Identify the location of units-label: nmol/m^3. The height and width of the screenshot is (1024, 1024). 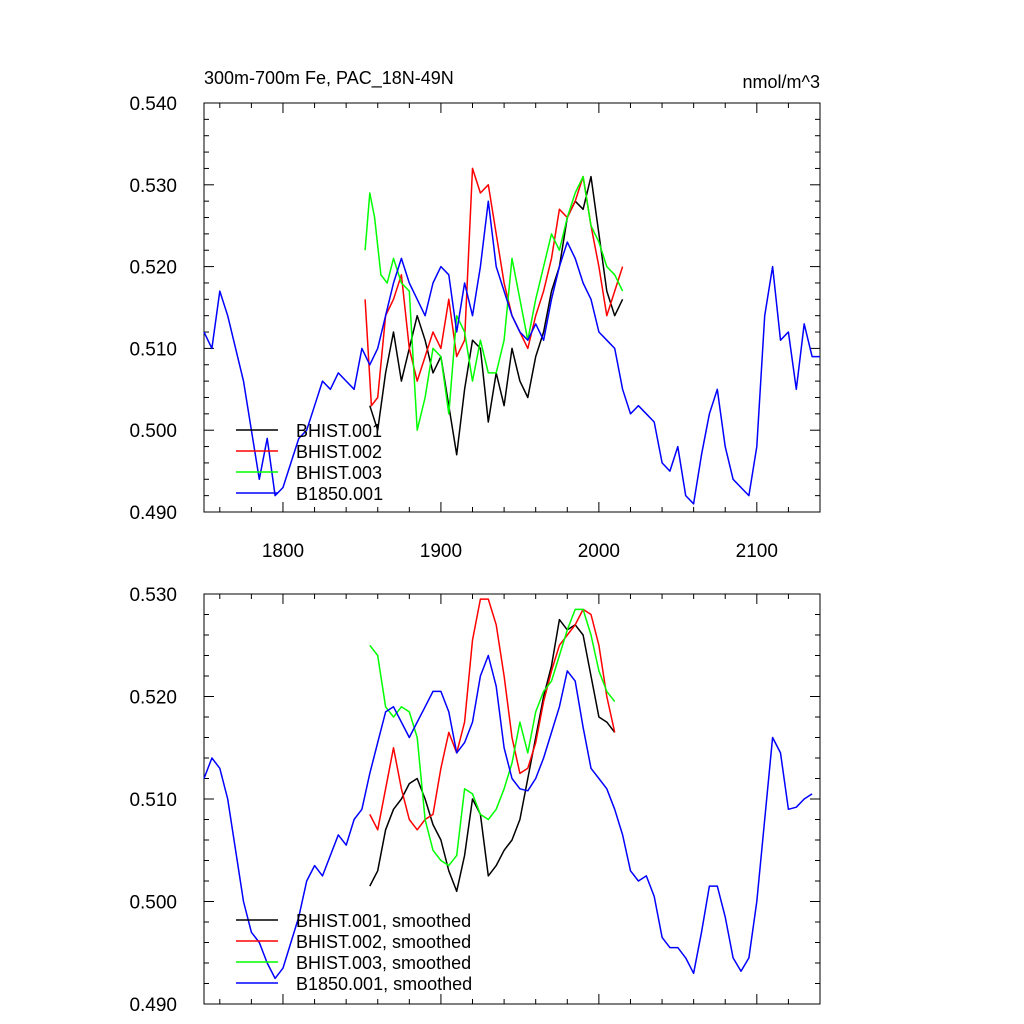
(781, 82).